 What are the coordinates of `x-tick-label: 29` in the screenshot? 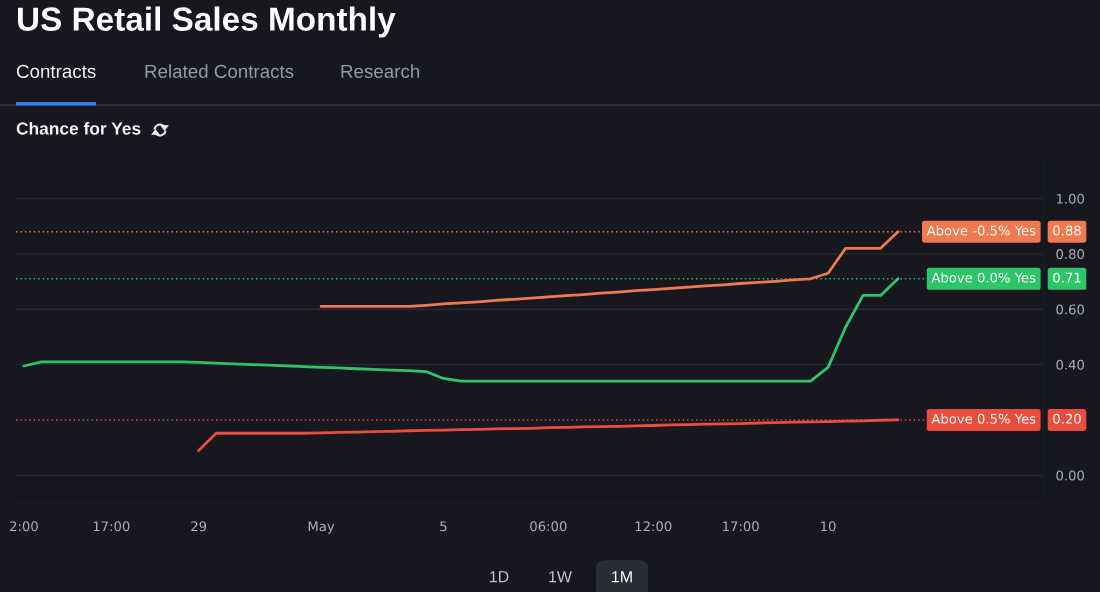 It's located at (199, 526).